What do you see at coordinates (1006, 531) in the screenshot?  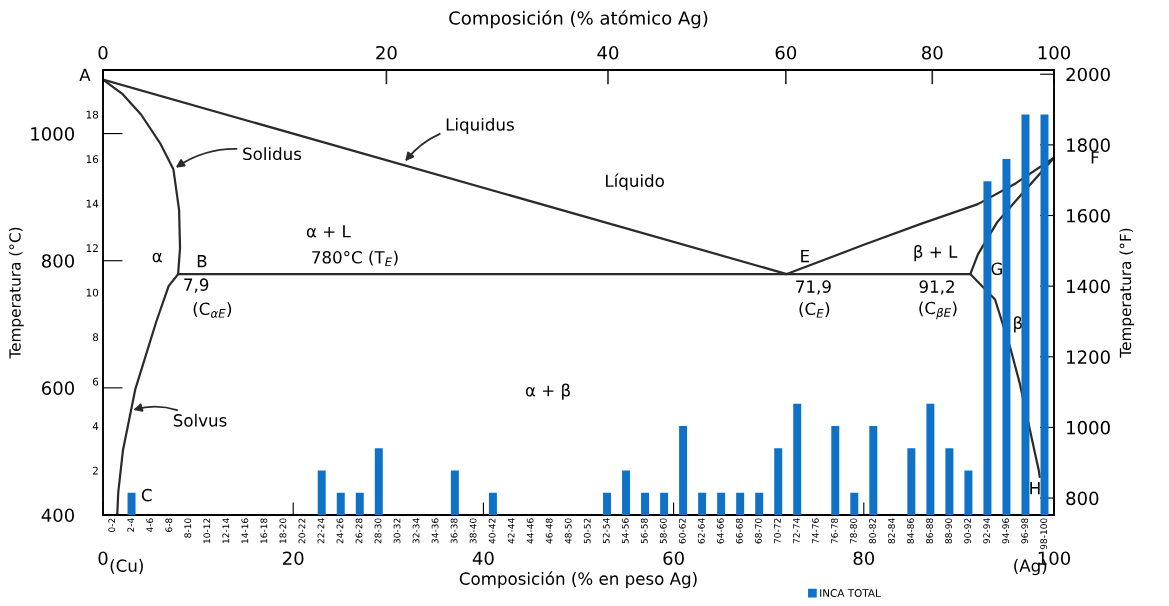 I see `x-tick-label: 94-96` at bounding box center [1006, 531].